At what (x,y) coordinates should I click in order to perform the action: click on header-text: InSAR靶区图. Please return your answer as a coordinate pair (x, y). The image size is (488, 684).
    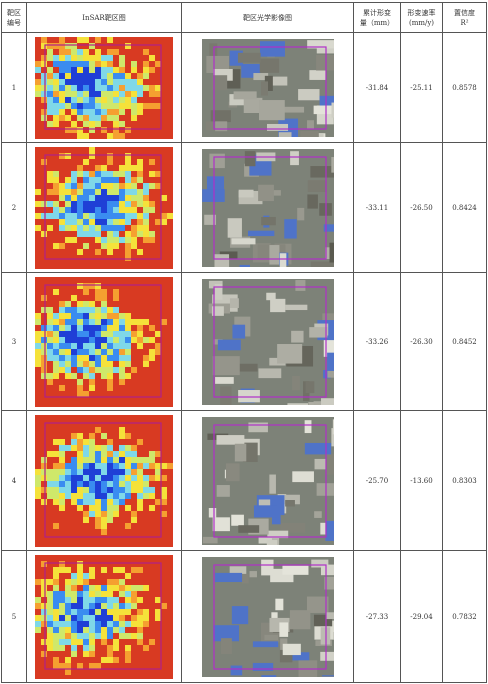
    Looking at the image, I should click on (104, 17).